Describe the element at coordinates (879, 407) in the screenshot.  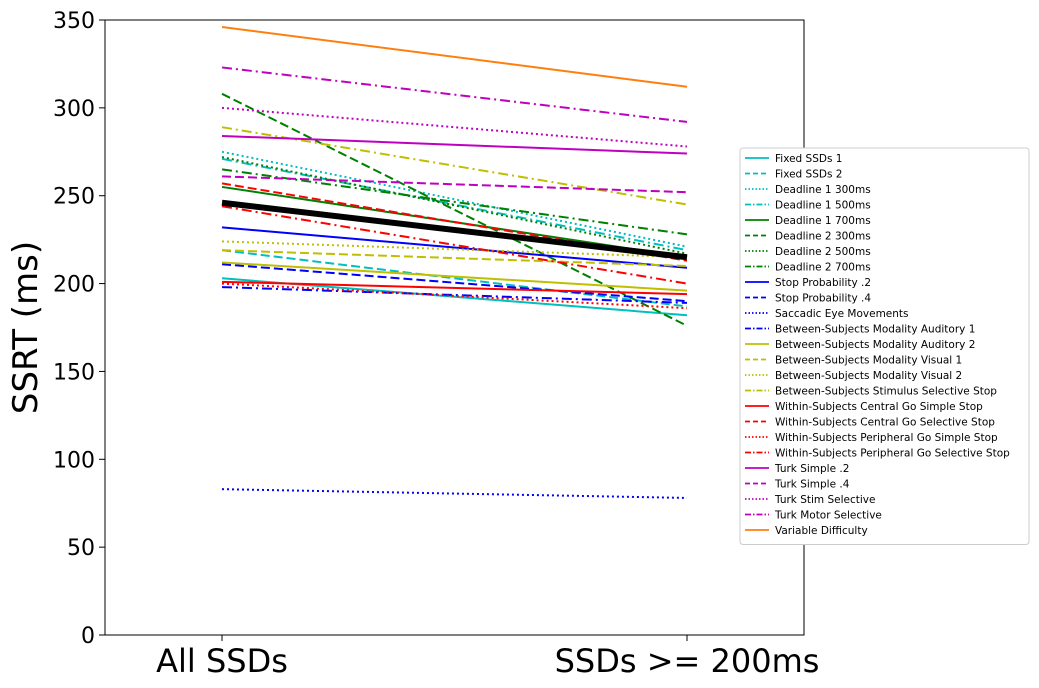
I see `legend-label: Within-Subjects Central Go Simple Stop` at that location.